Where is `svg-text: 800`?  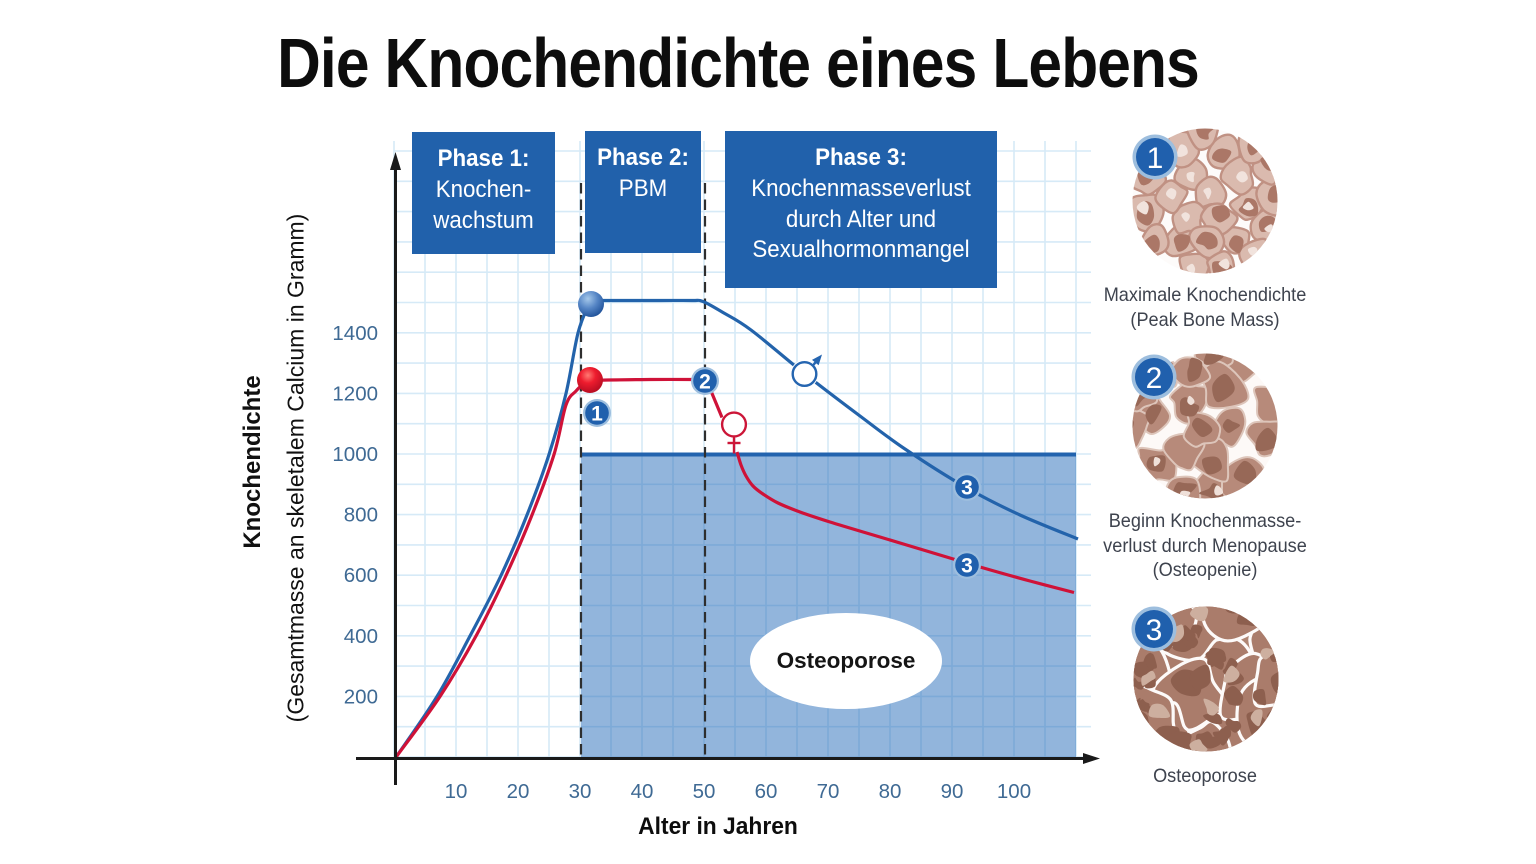 svg-text: 800 is located at coordinates (361, 515).